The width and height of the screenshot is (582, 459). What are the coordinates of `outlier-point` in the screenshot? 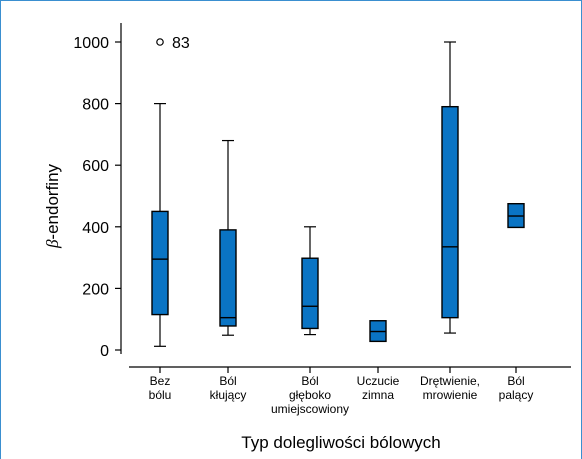 It's located at (160, 42).